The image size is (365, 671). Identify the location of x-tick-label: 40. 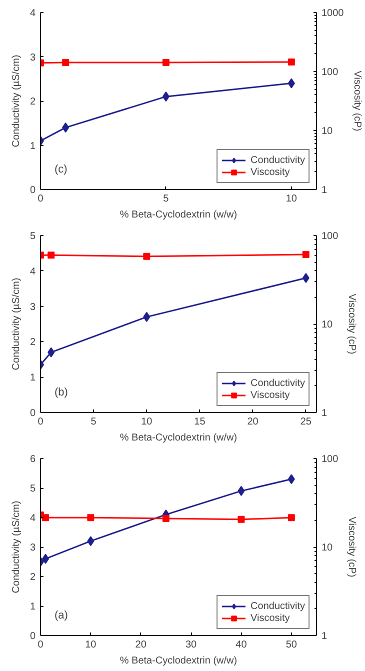
(242, 645).